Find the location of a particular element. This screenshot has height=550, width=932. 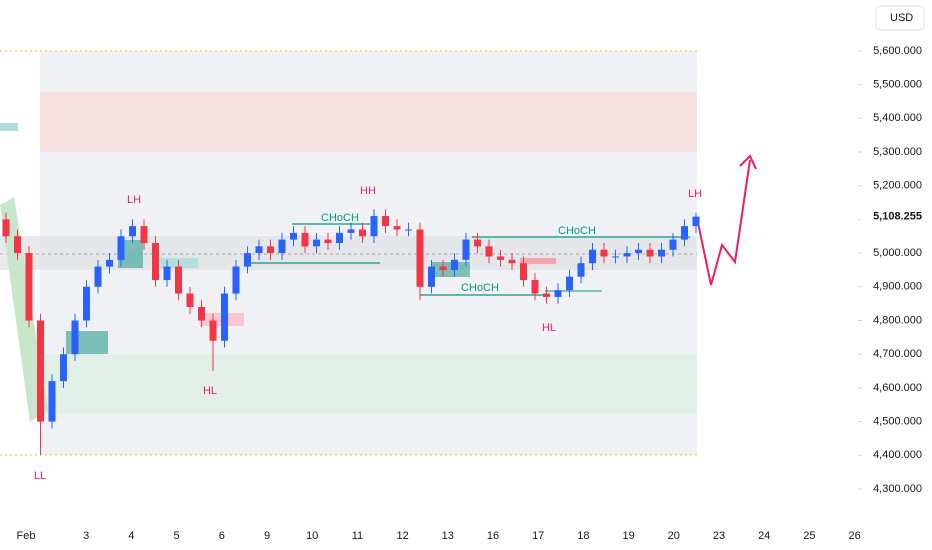

x-tick-label: 23 is located at coordinates (719, 536).